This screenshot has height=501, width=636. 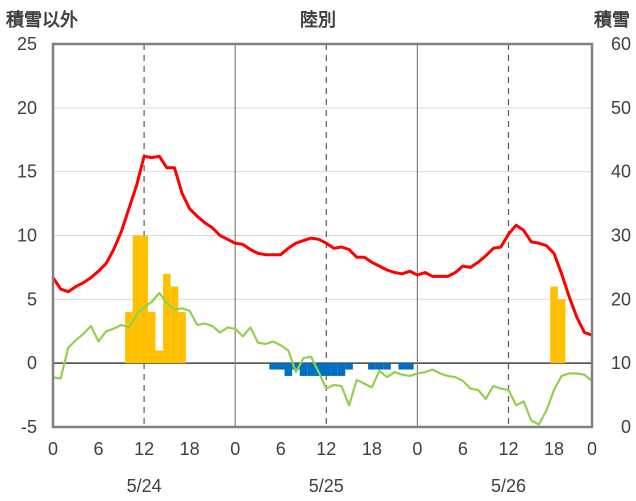 I want to click on y-right-tick-label: 50, so click(x=621, y=108).